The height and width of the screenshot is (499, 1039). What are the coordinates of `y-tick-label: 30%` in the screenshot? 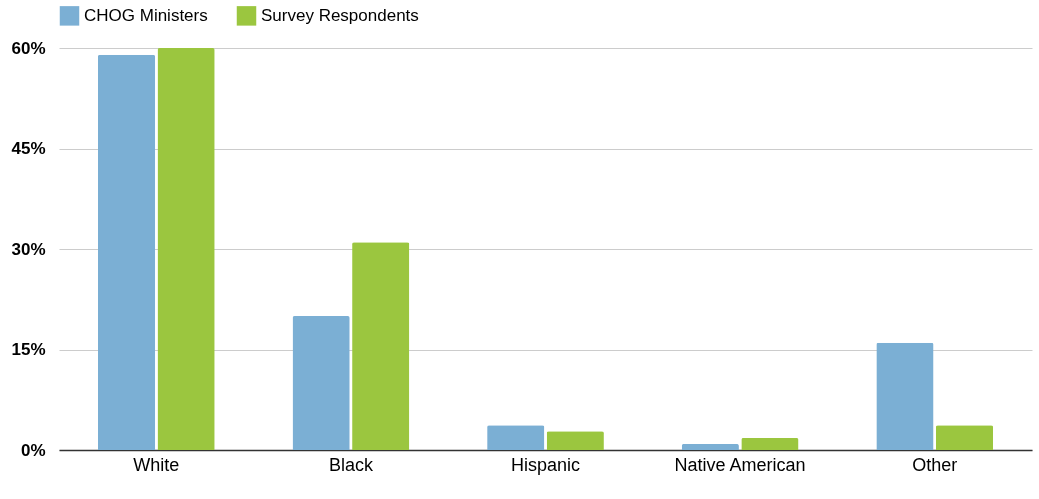 It's located at (28, 249).